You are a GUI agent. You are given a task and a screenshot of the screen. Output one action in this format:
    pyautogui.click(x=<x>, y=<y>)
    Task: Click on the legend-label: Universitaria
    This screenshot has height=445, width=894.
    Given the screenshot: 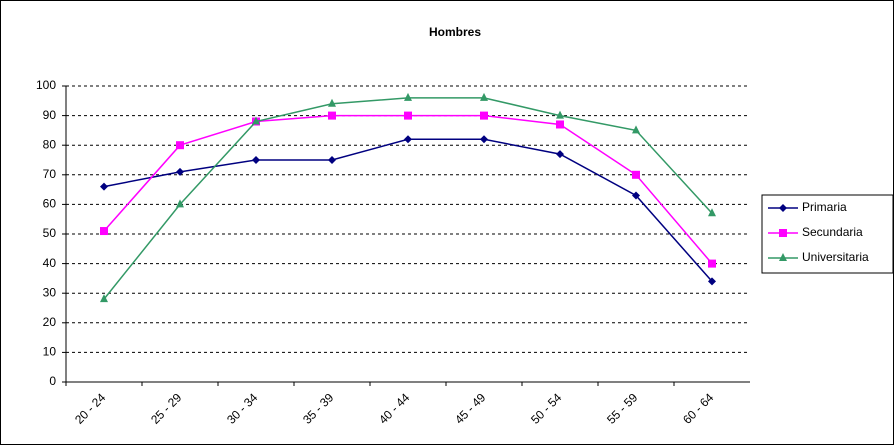 What is the action you would take?
    pyautogui.click(x=835, y=257)
    